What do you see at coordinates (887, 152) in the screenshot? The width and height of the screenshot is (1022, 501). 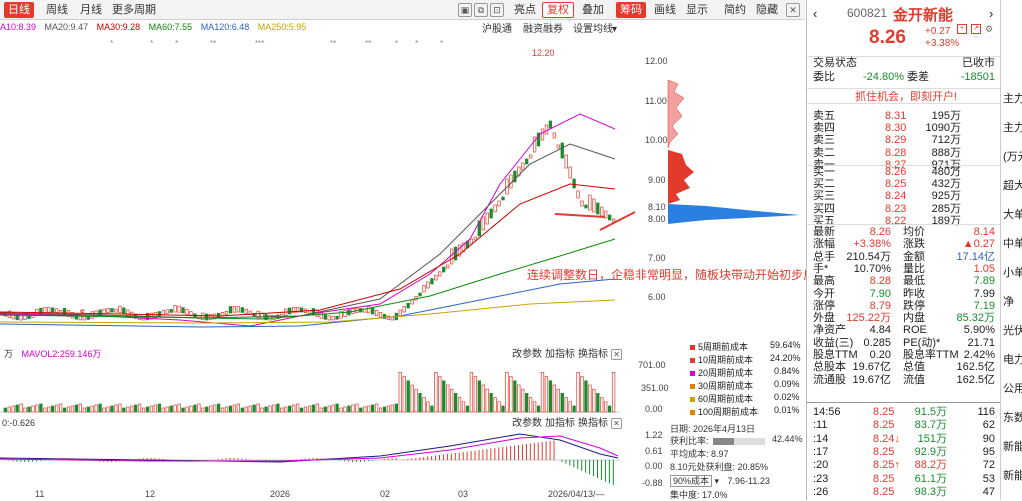 I see `ask-row: 卖二 8.28 888万` at bounding box center [887, 152].